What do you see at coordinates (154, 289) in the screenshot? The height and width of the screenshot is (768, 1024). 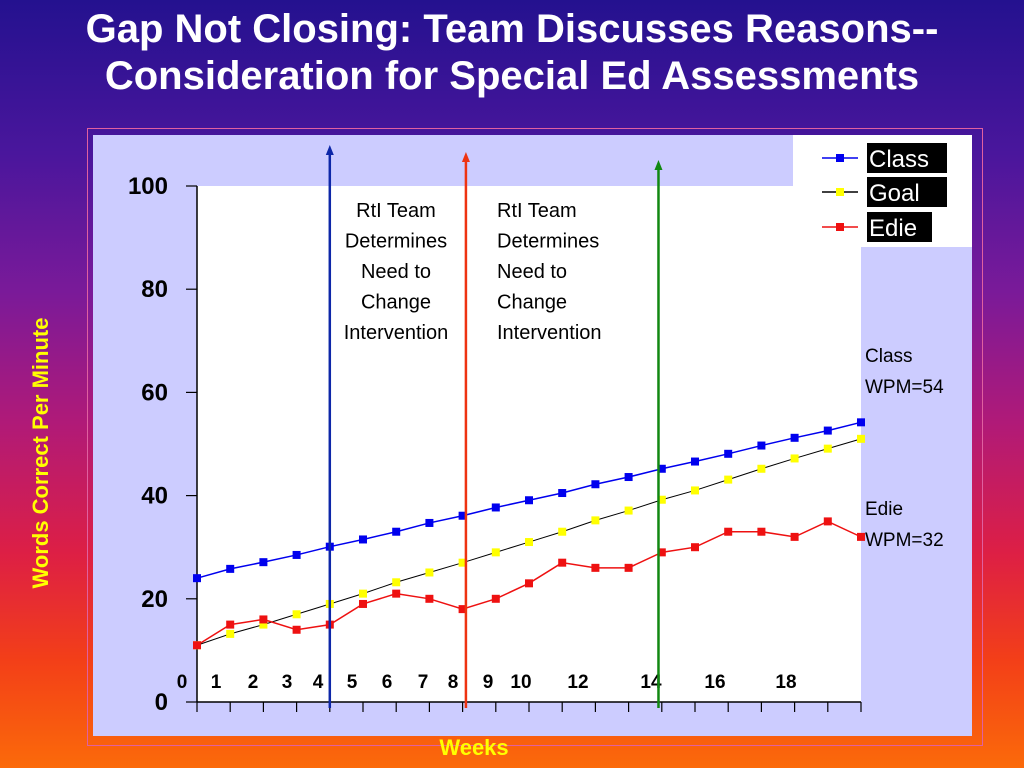 I see `y-tick-label: 80` at bounding box center [154, 289].